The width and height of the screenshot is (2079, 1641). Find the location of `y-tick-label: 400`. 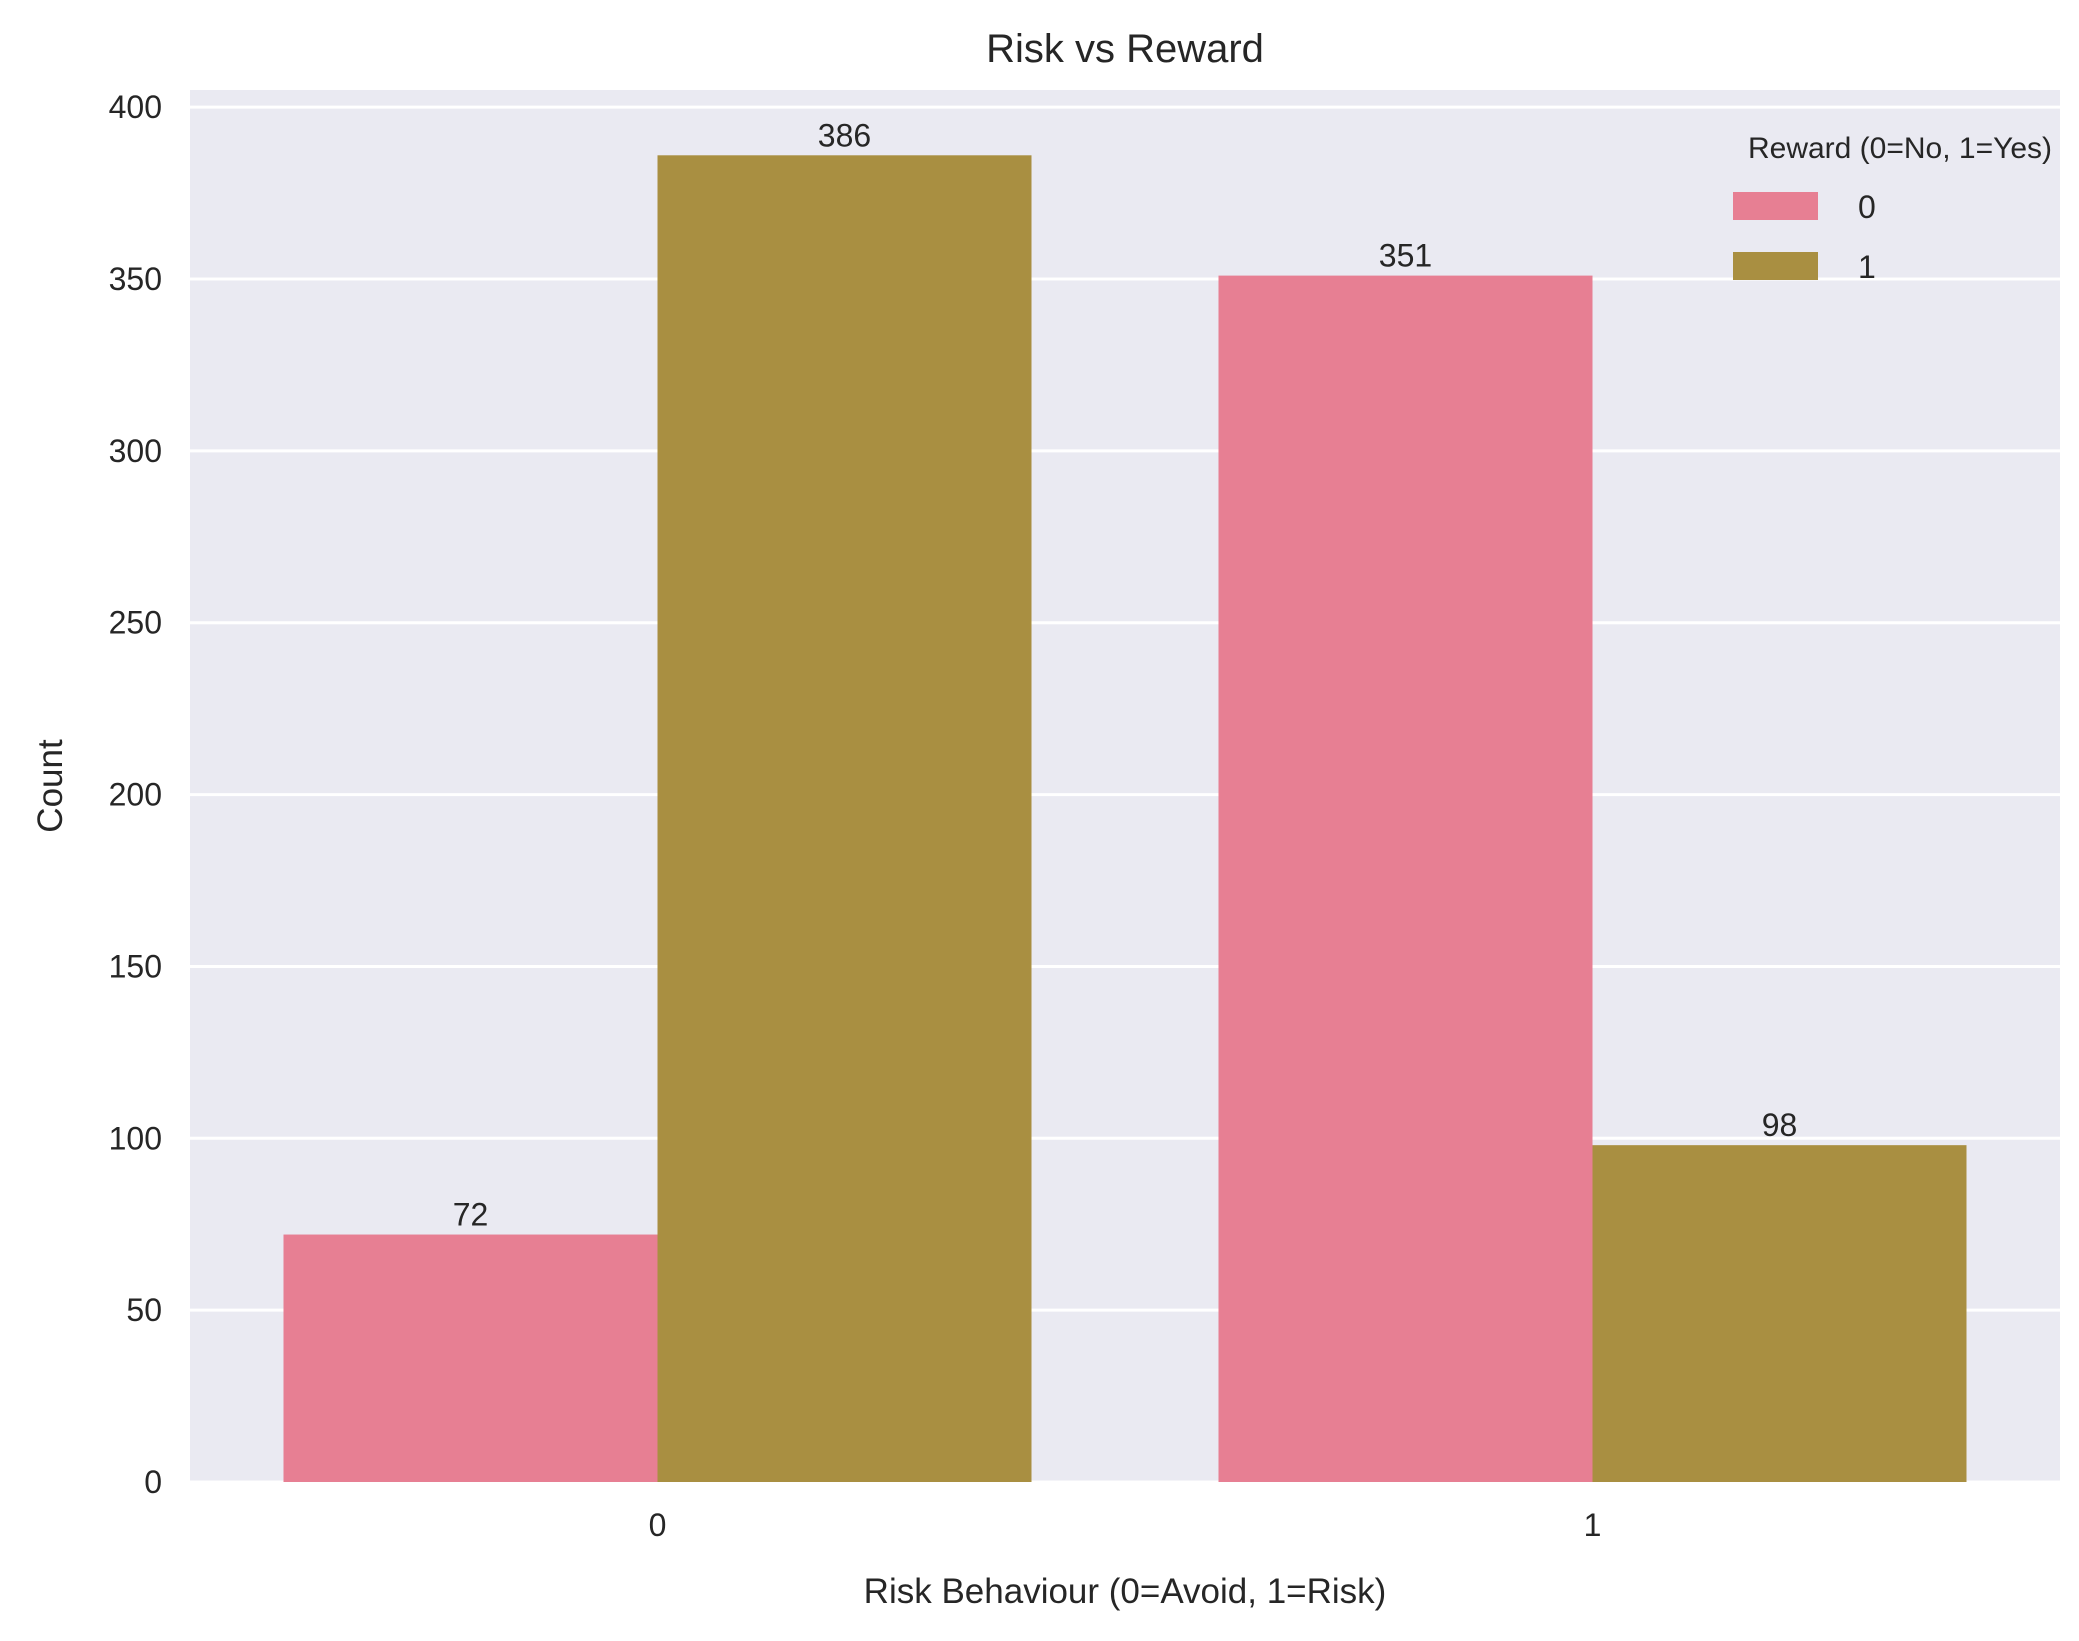

y-tick-label: 400 is located at coordinates (135, 107).